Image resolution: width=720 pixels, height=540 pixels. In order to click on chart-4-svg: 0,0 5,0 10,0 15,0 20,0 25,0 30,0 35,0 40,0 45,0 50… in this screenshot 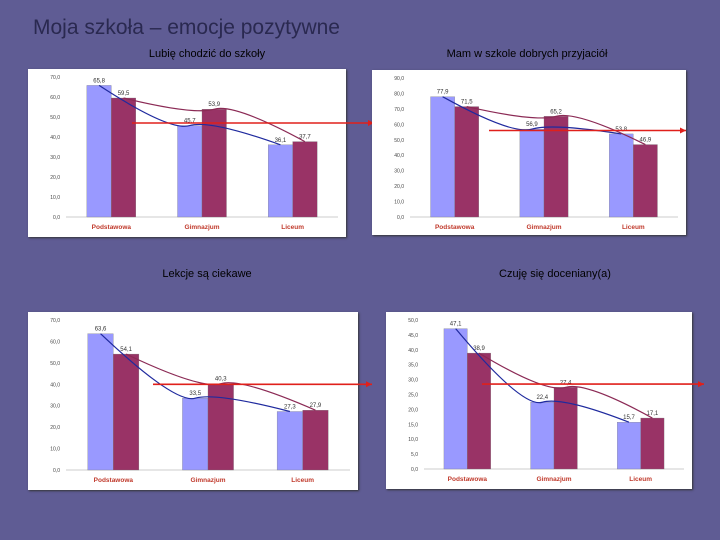, I will do `click(556, 400)`.